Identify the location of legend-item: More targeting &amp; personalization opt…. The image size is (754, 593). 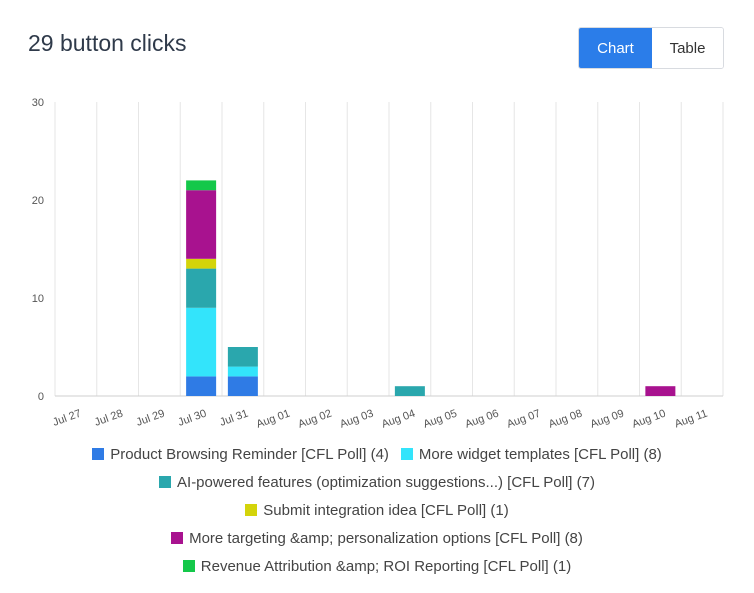
(377, 538).